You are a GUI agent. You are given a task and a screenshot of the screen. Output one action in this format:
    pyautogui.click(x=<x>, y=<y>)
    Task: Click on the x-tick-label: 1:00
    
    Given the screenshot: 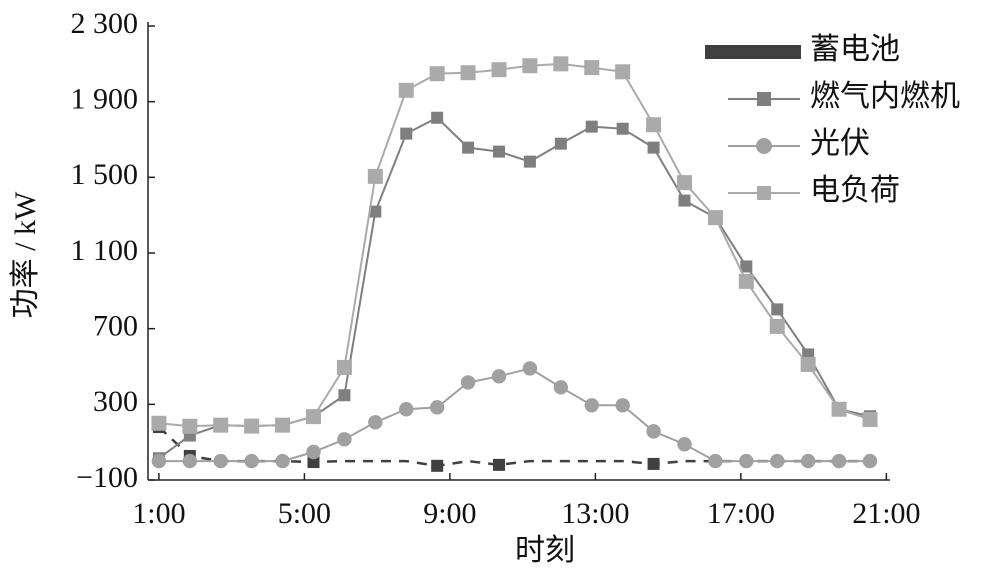 What is the action you would take?
    pyautogui.click(x=158, y=513)
    